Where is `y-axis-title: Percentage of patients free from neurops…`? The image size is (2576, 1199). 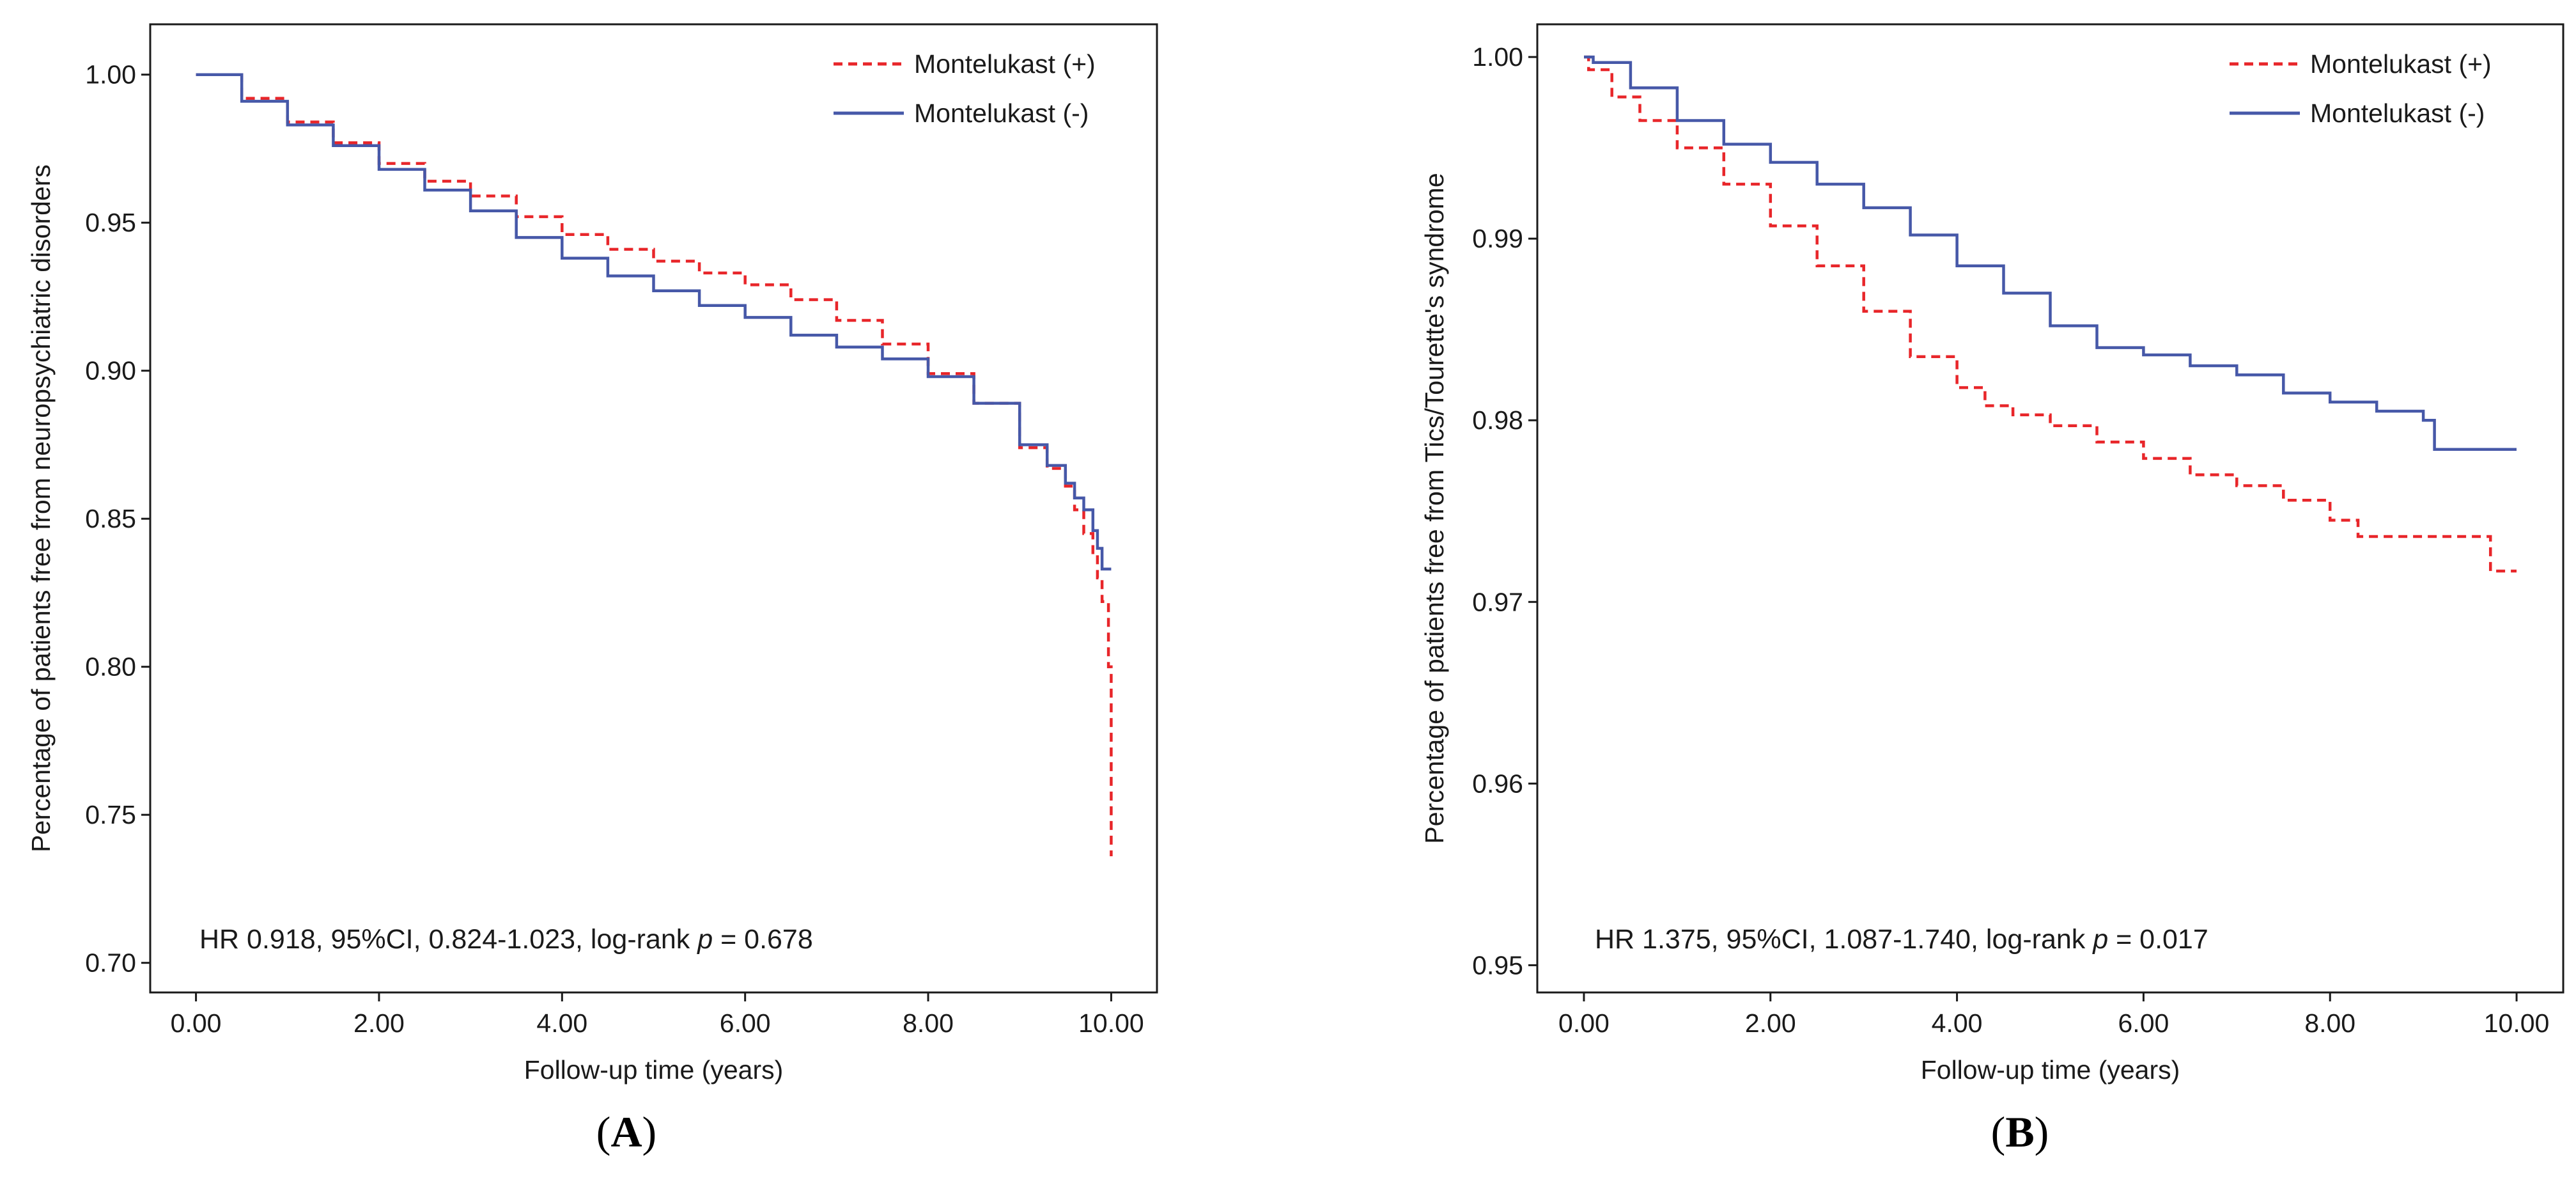
y-axis-title: Percentage of patients free from neurops… is located at coordinates (41, 508).